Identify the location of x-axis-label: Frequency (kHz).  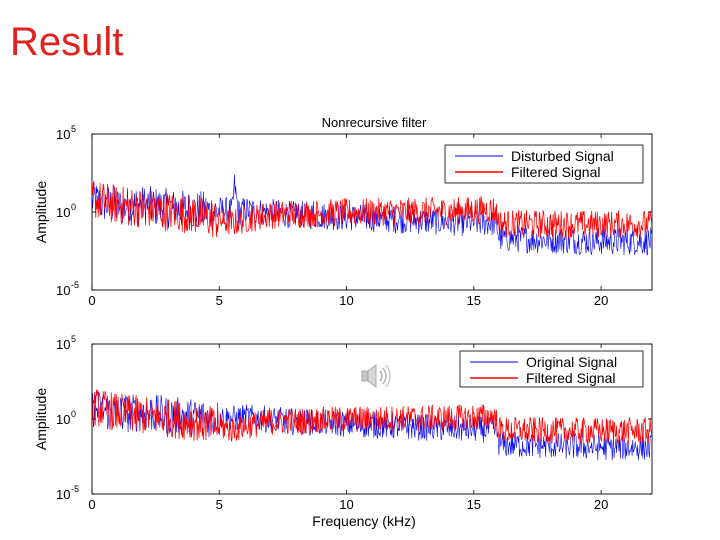
(363, 521).